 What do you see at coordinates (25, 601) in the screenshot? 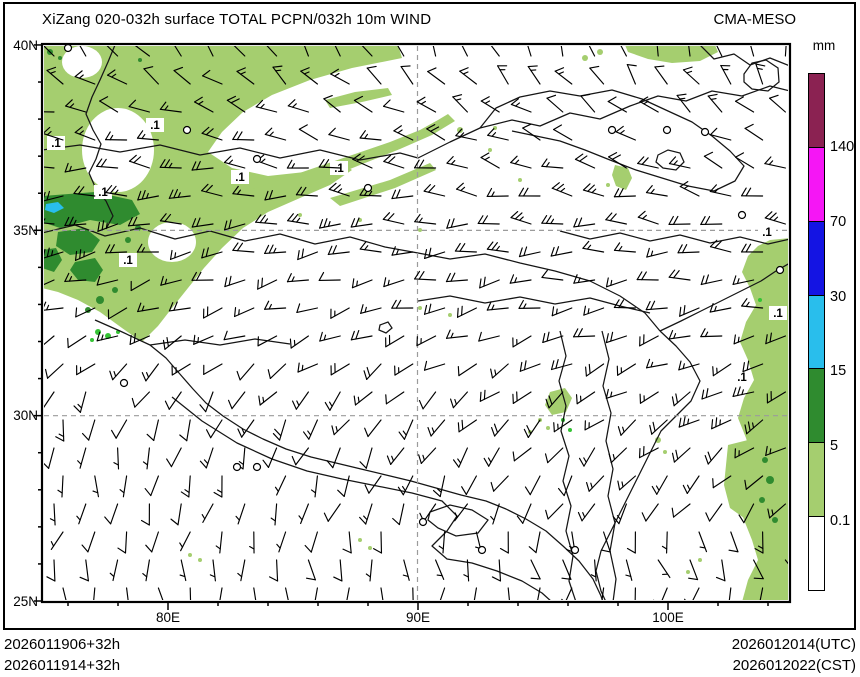
I see `lat-axis-label-25n: 25N` at bounding box center [25, 601].